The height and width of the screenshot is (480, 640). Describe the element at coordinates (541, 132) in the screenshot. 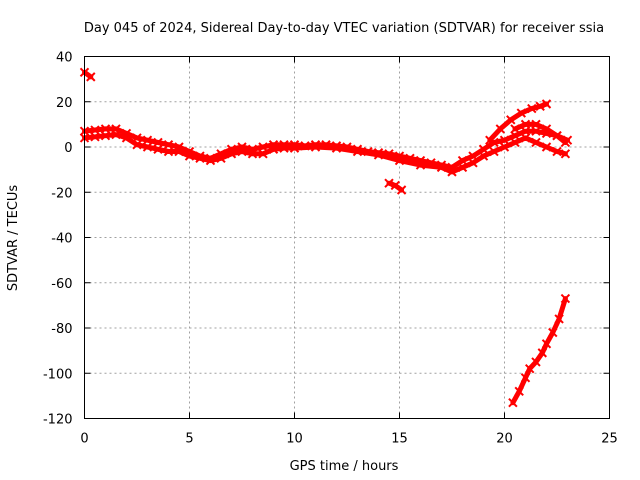

I see `series-branch-right` at that location.